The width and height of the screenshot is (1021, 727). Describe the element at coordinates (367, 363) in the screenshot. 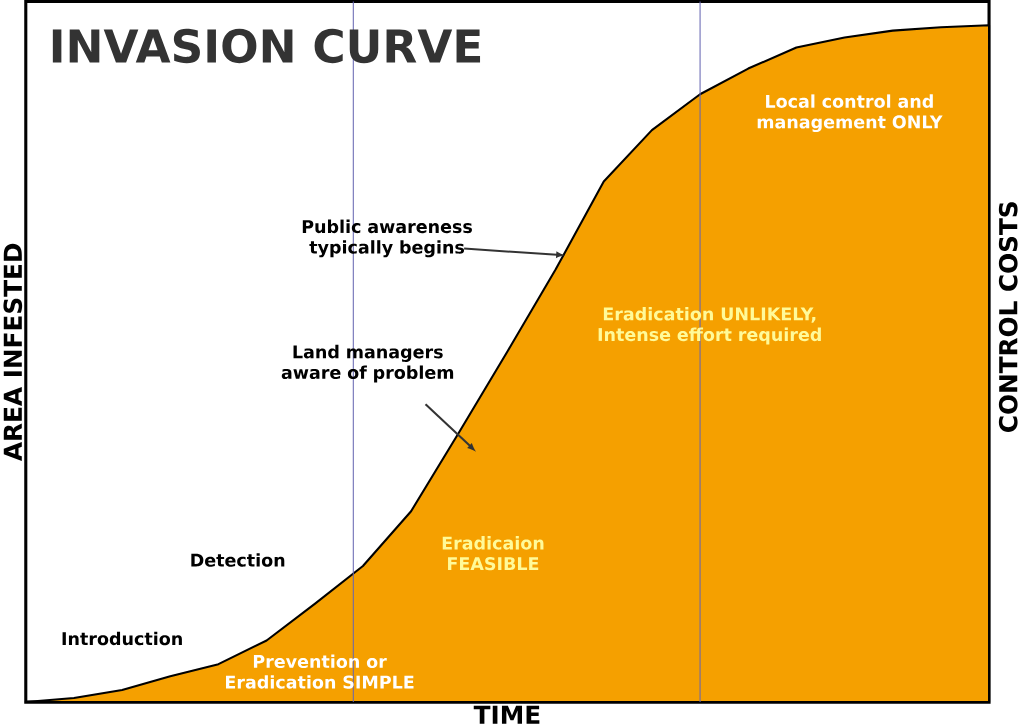

I see `annotation: Land managers aware of problem` at that location.